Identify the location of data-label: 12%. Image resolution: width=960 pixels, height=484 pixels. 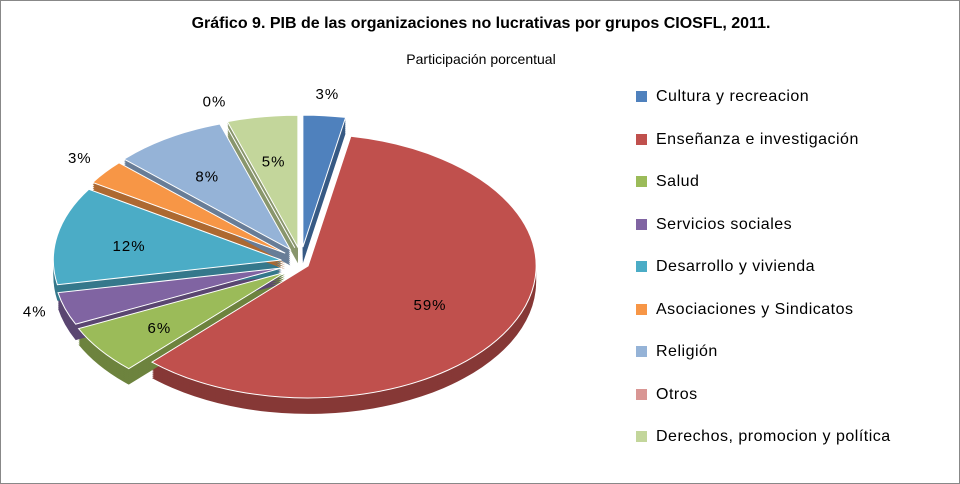
(129, 246).